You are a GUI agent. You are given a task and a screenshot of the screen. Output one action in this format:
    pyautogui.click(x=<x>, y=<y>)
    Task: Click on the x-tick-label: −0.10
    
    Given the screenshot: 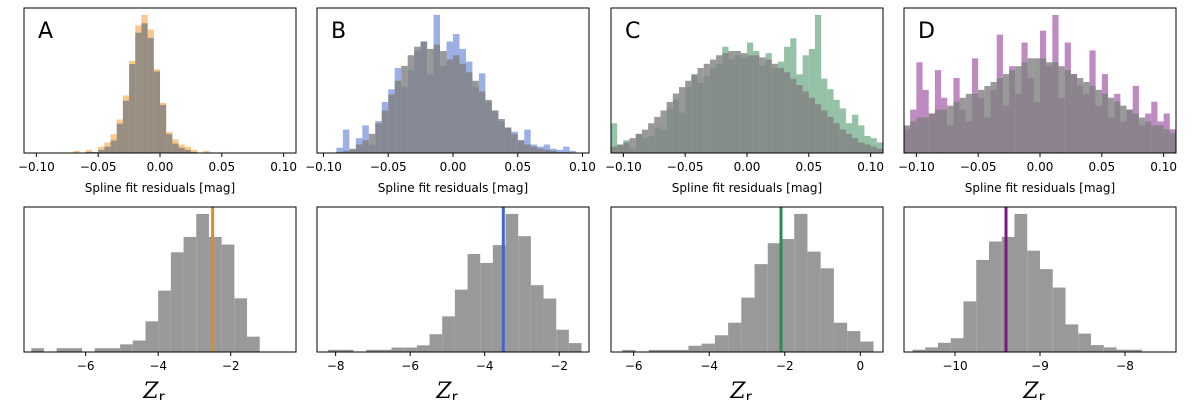 What is the action you would take?
    pyautogui.click(x=623, y=167)
    